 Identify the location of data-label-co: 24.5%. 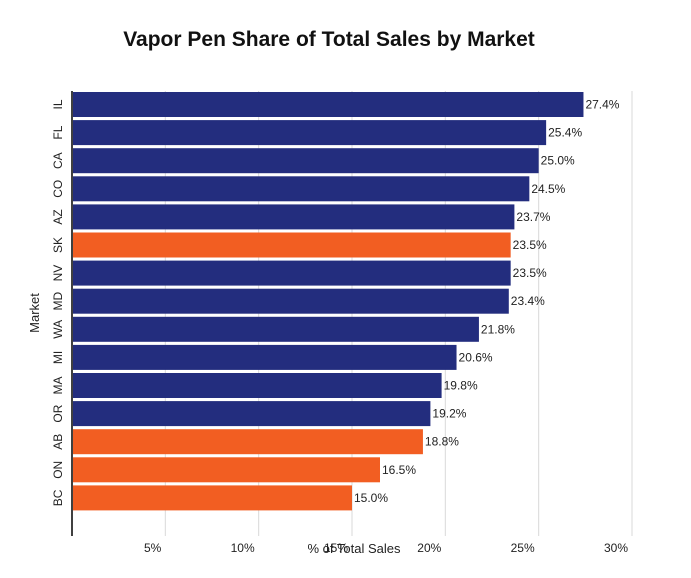
(548, 189).